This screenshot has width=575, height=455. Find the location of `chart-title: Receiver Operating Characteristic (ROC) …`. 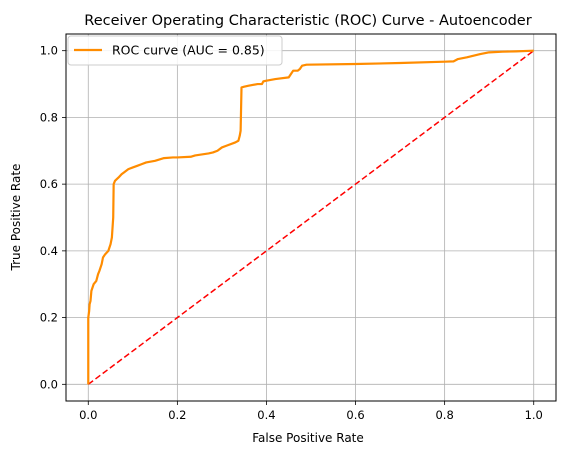

chart-title: Receiver Operating Characteristic (ROC) … is located at coordinates (307, 21).